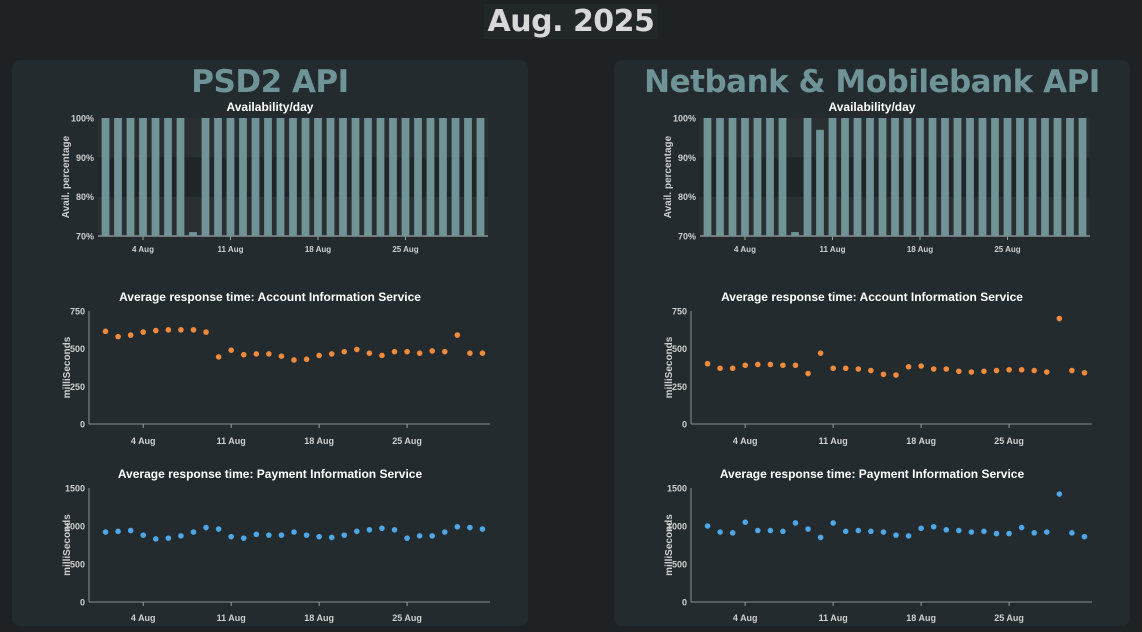 This screenshot has height=632, width=1142. What do you see at coordinates (833, 618) in the screenshot?
I see `x-tick-label: 11 Aug` at bounding box center [833, 618].